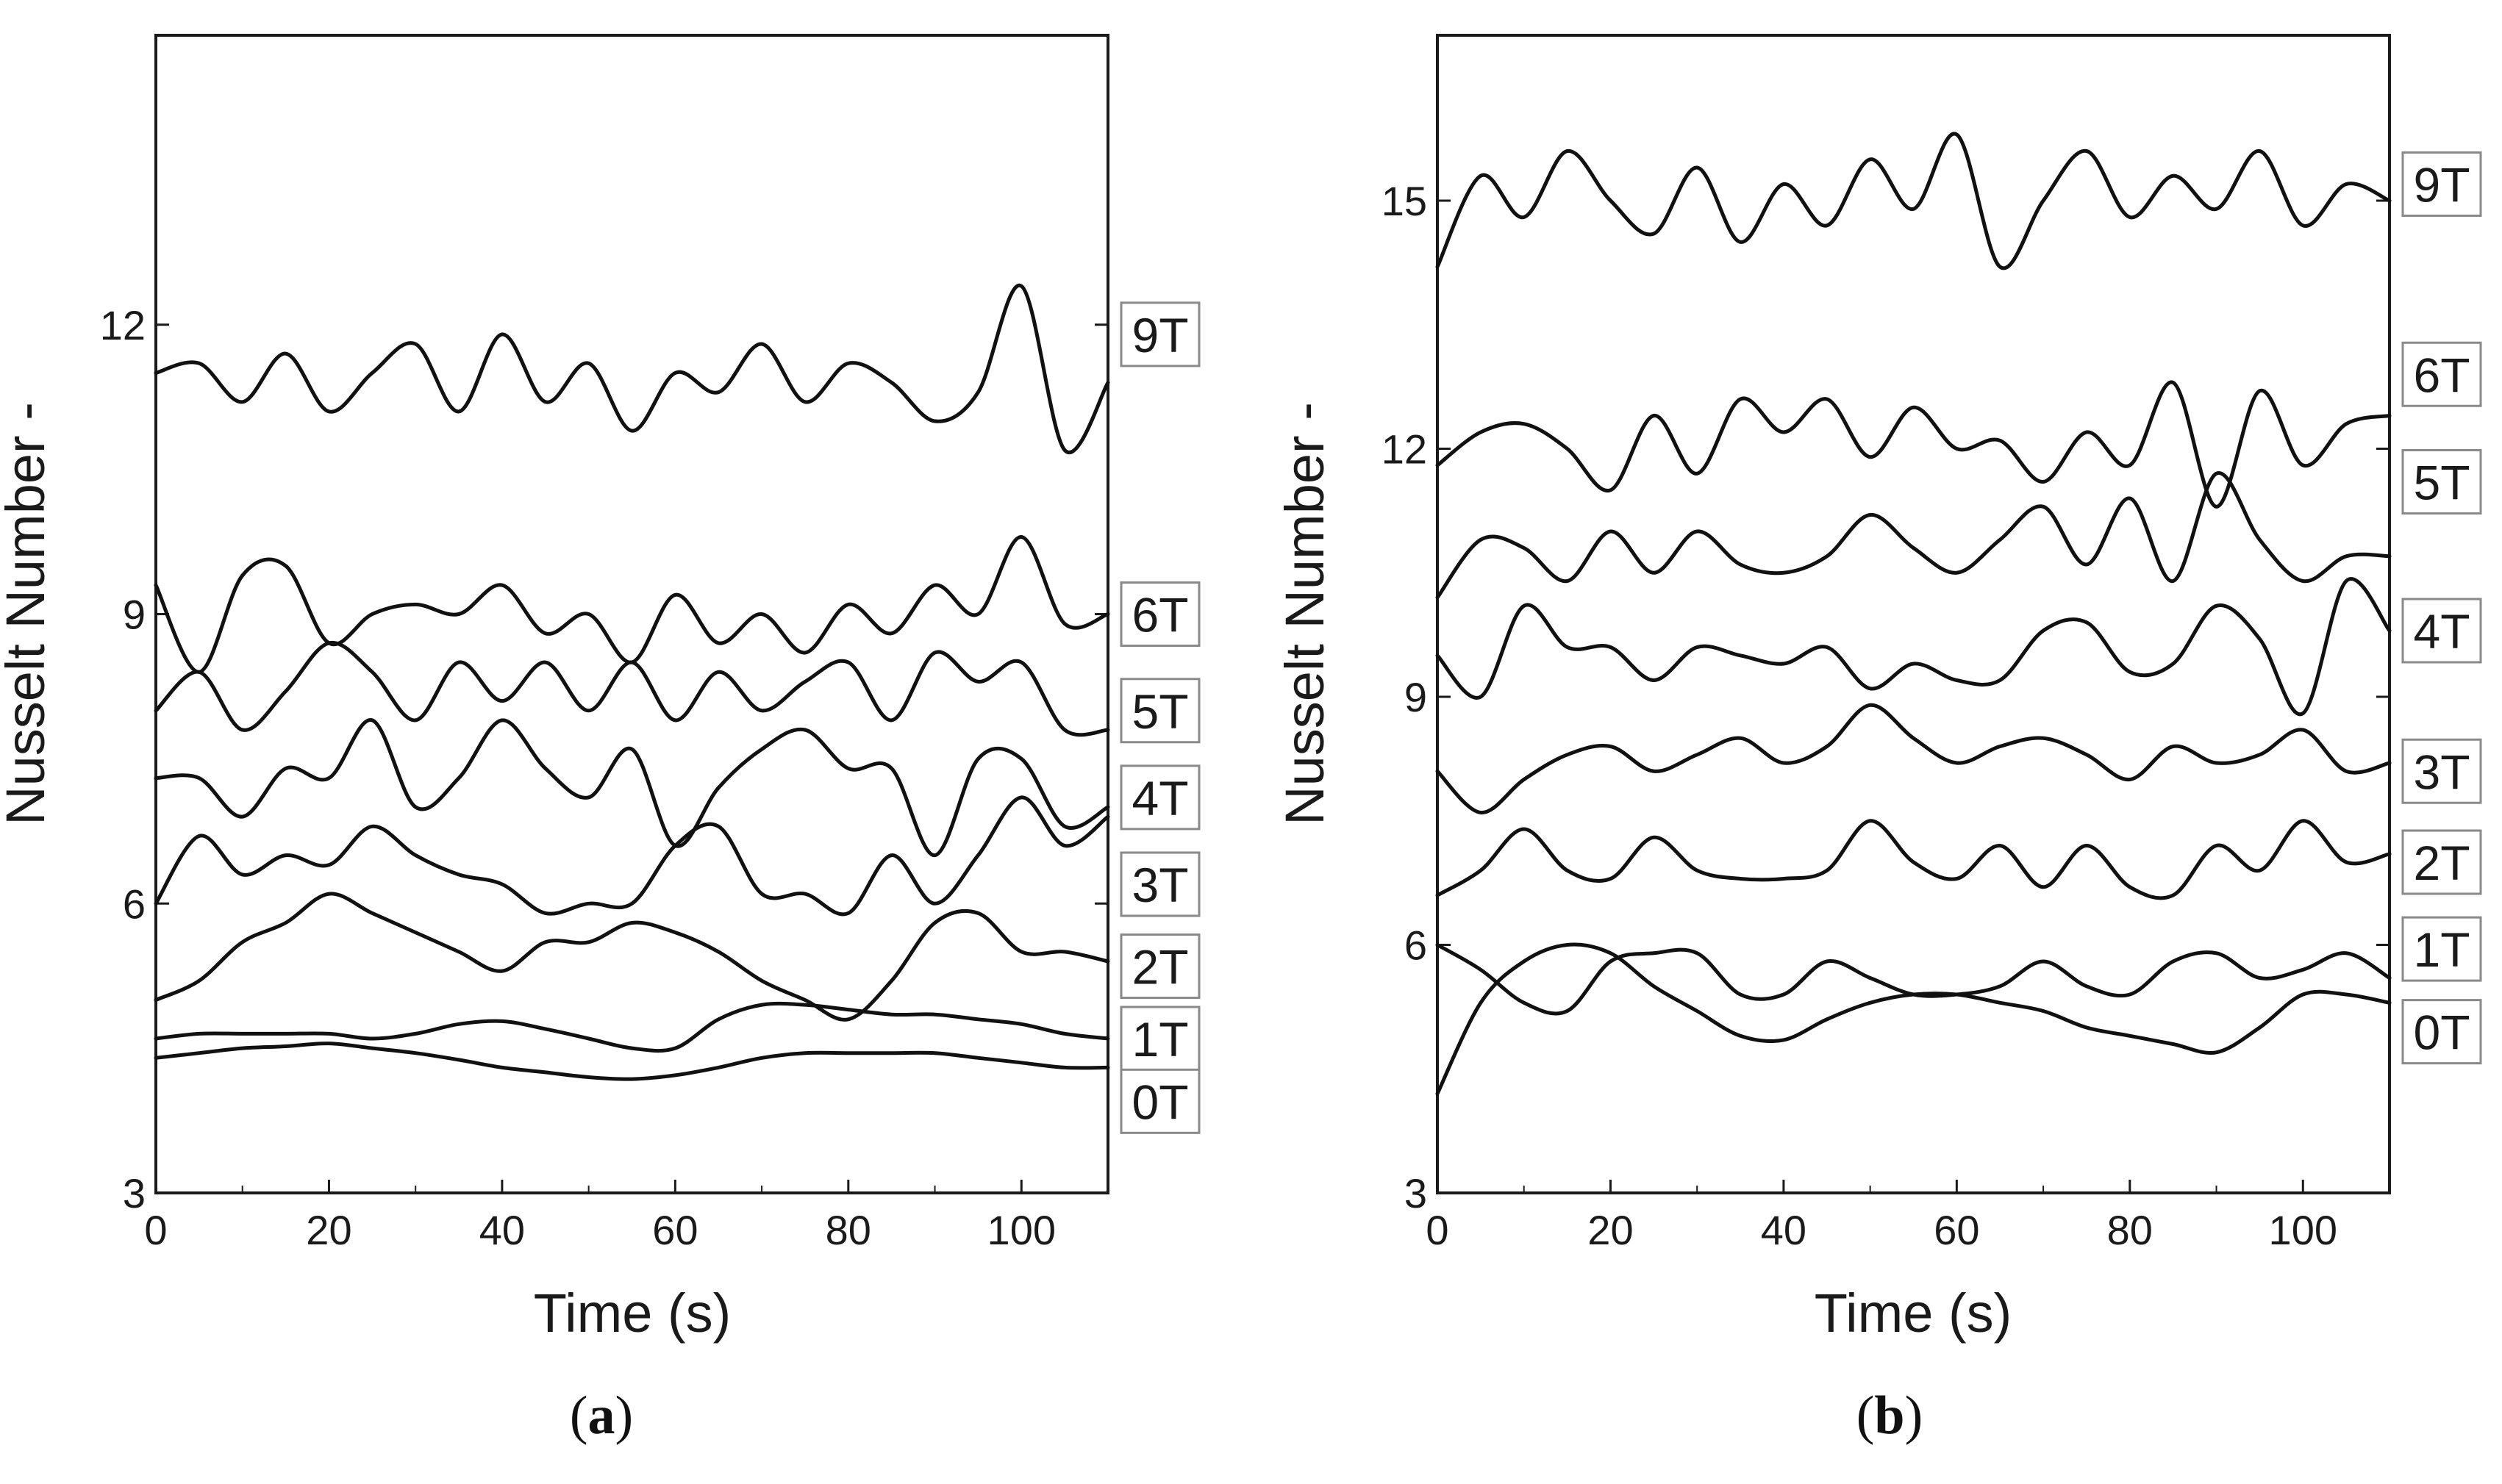 This screenshot has width=2502, height=1484. I want to click on series-label-box-b-4T, so click(2441, 631).